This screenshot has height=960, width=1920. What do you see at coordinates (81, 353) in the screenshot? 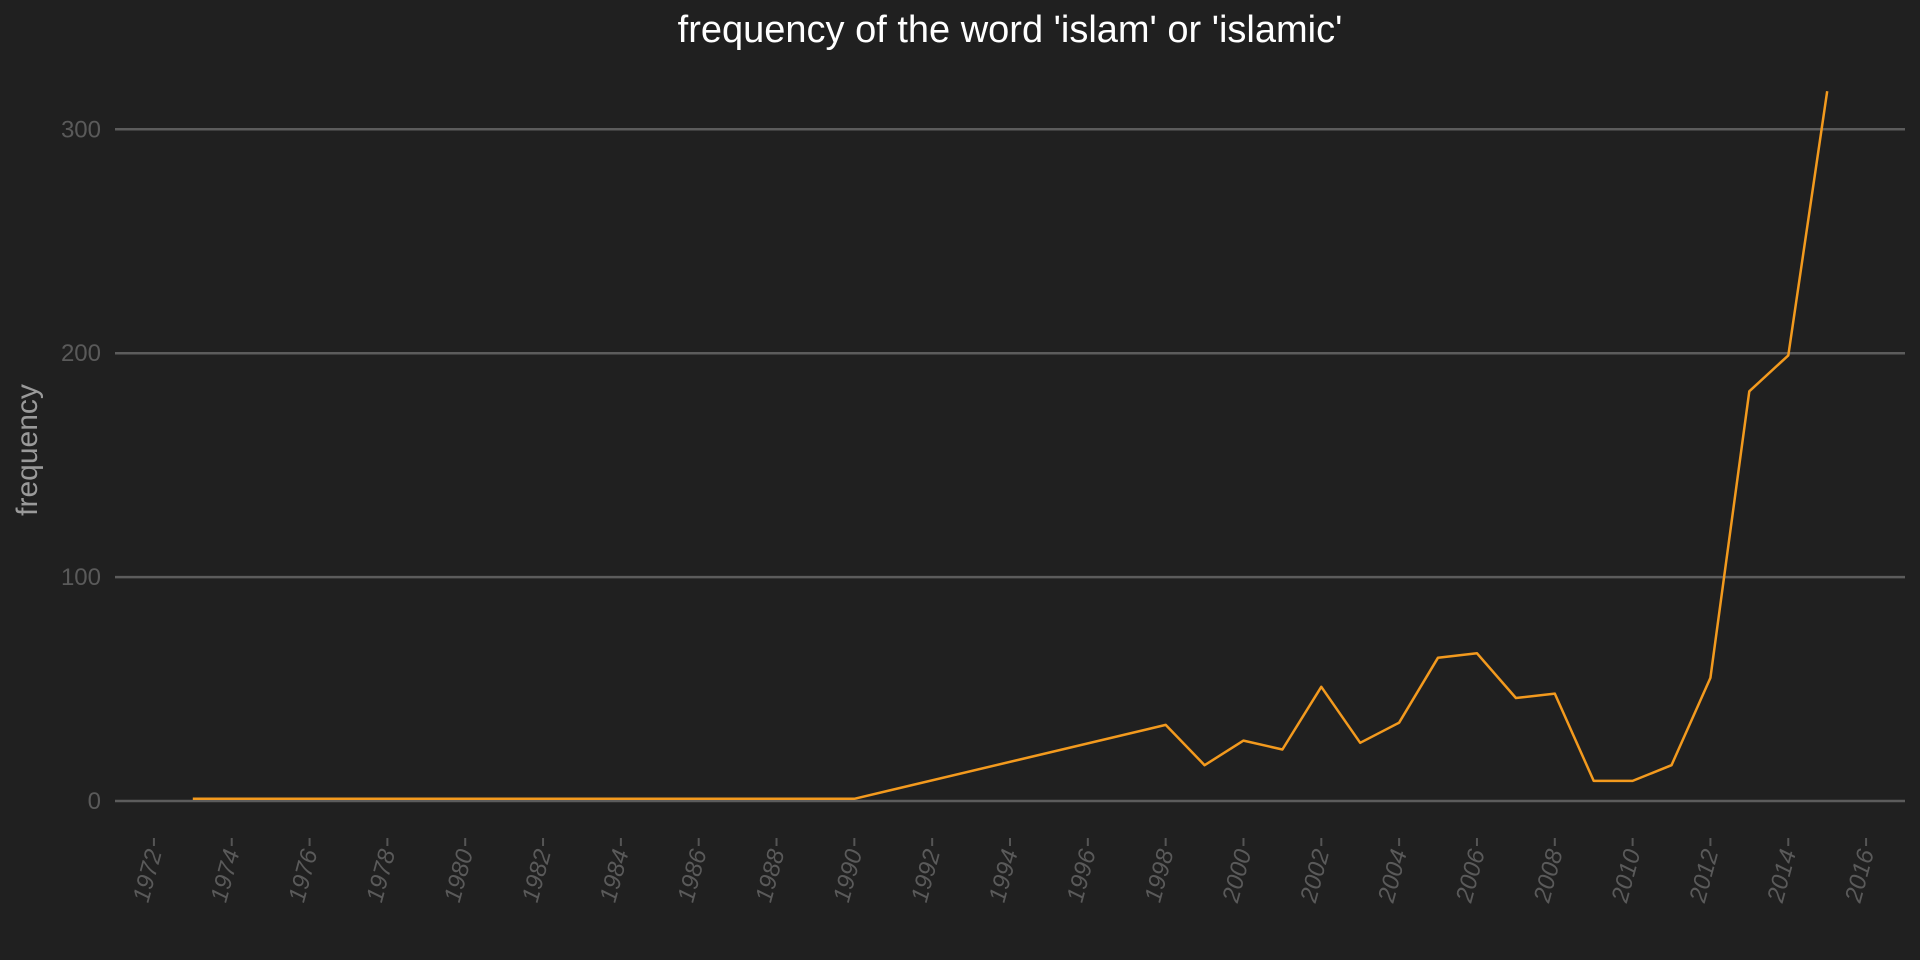
I see `y-tick-label-200: 200` at bounding box center [81, 353].